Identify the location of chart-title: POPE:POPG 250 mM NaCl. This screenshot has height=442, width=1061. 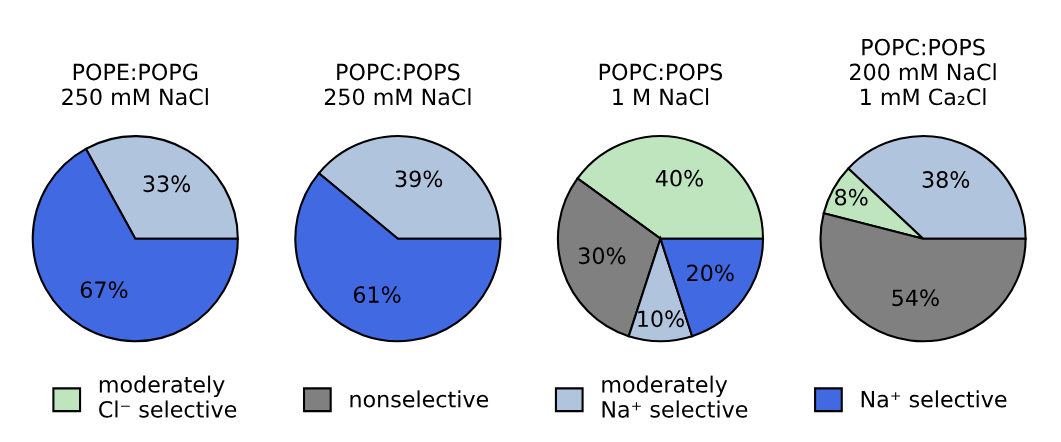
(135, 84).